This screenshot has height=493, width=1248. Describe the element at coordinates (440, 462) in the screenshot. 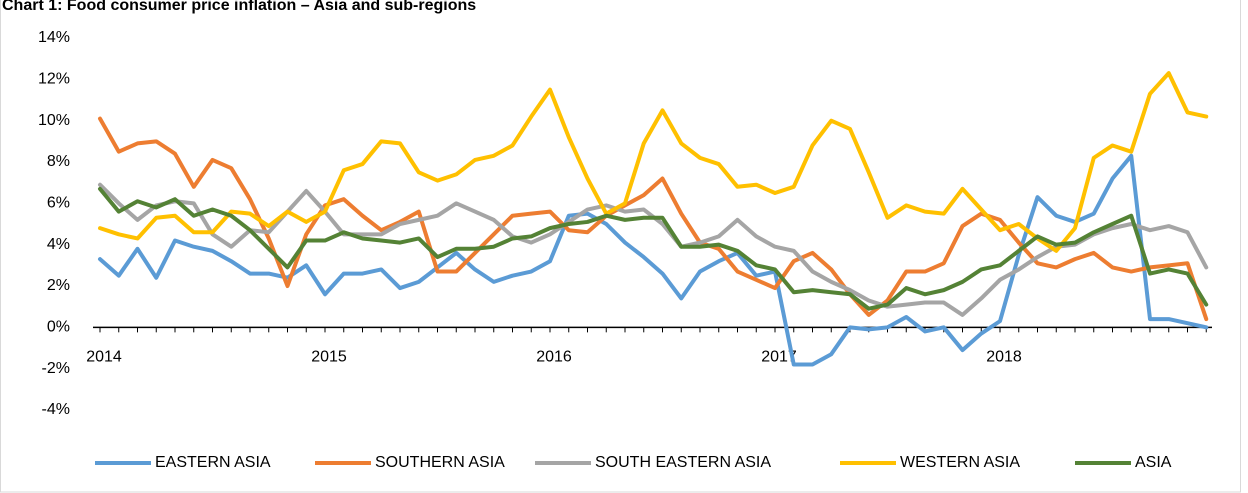

I see `legend-label: SOUTHERN ASIA` at that location.